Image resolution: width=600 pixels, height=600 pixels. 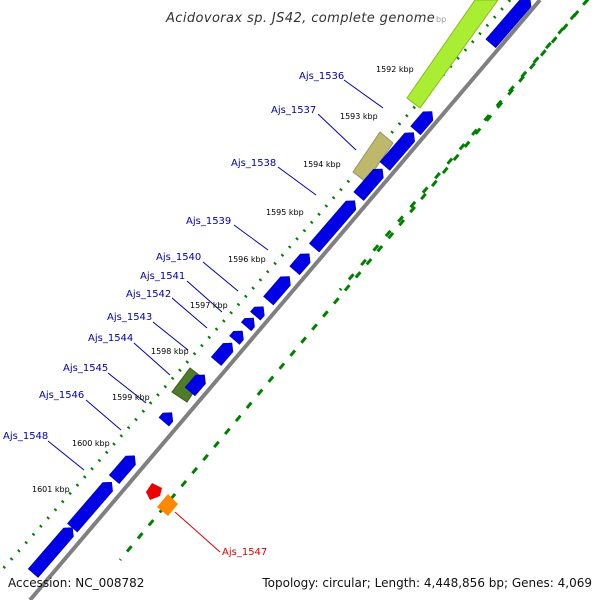 I want to click on ruler-label: 1601 kbp, so click(x=51, y=489).